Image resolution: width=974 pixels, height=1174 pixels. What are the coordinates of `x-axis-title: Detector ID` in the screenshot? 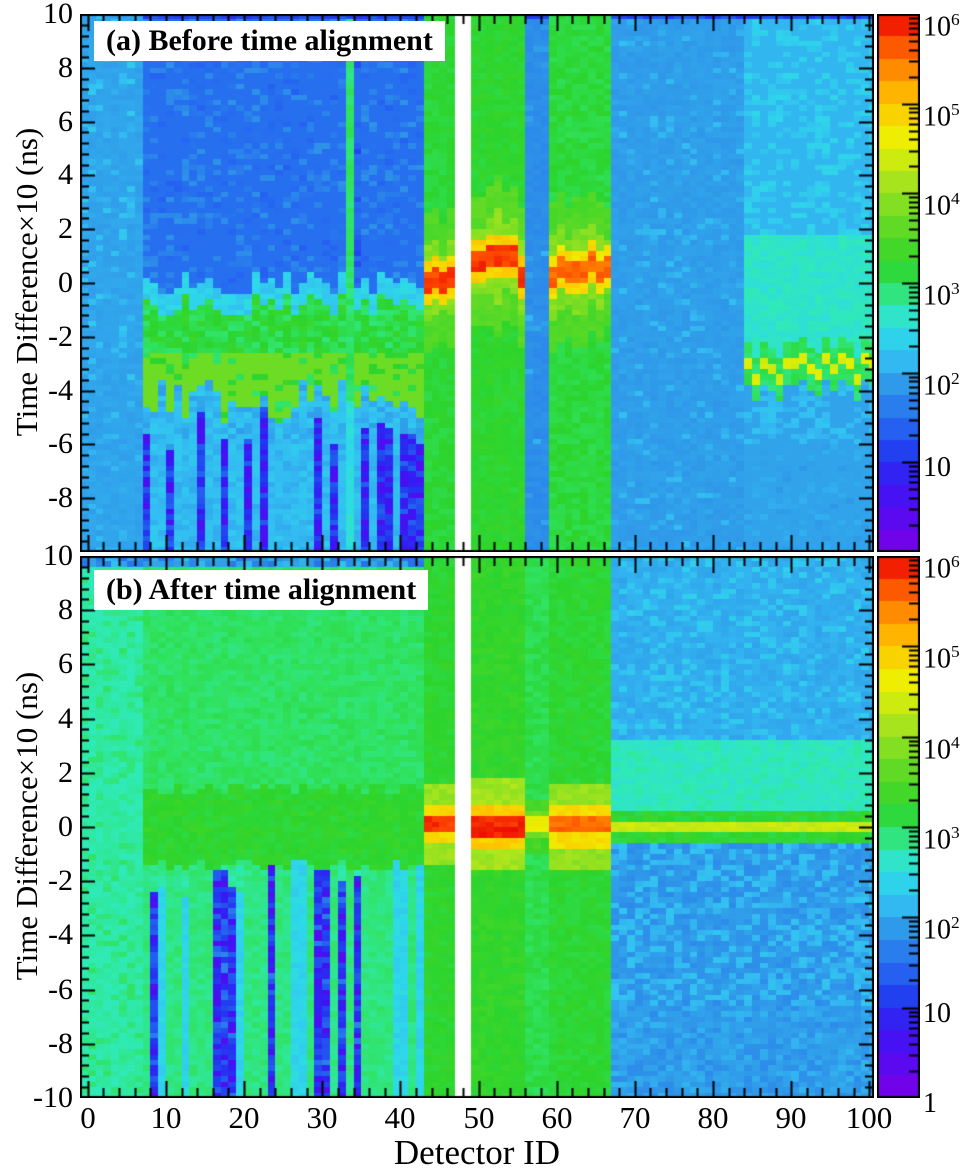 It's located at (477, 1152).